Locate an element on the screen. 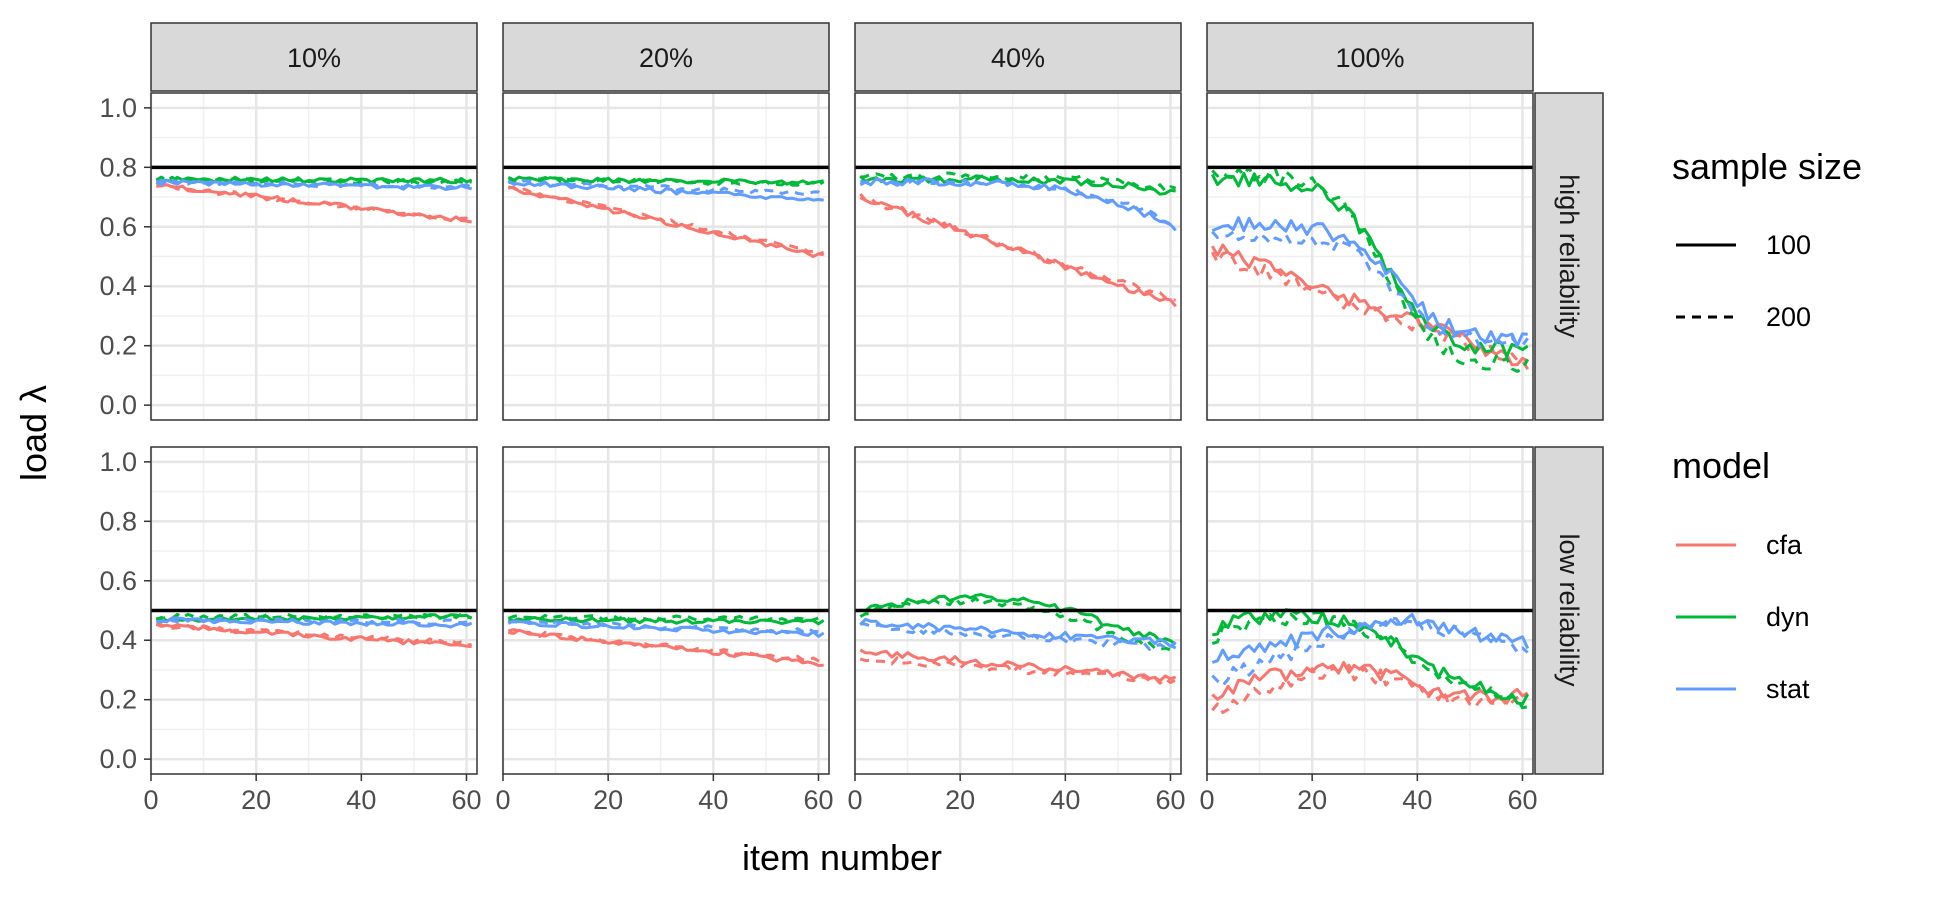  panel-1-2: 0 20 40 60 is located at coordinates (1016, 630).